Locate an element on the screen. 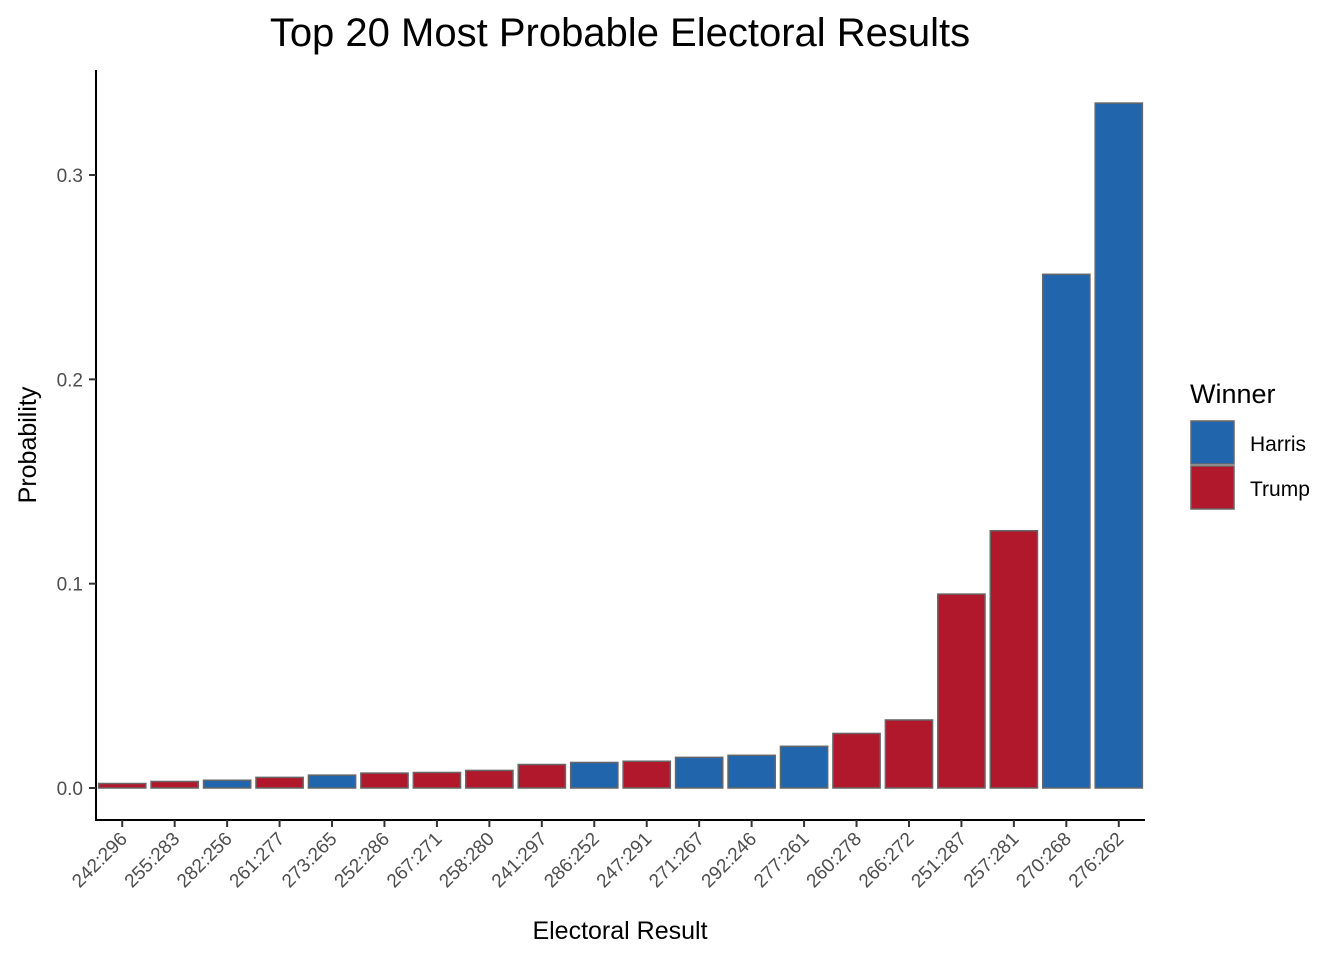 This screenshot has width=1344, height=960. bar-266:272 is located at coordinates (909, 754).